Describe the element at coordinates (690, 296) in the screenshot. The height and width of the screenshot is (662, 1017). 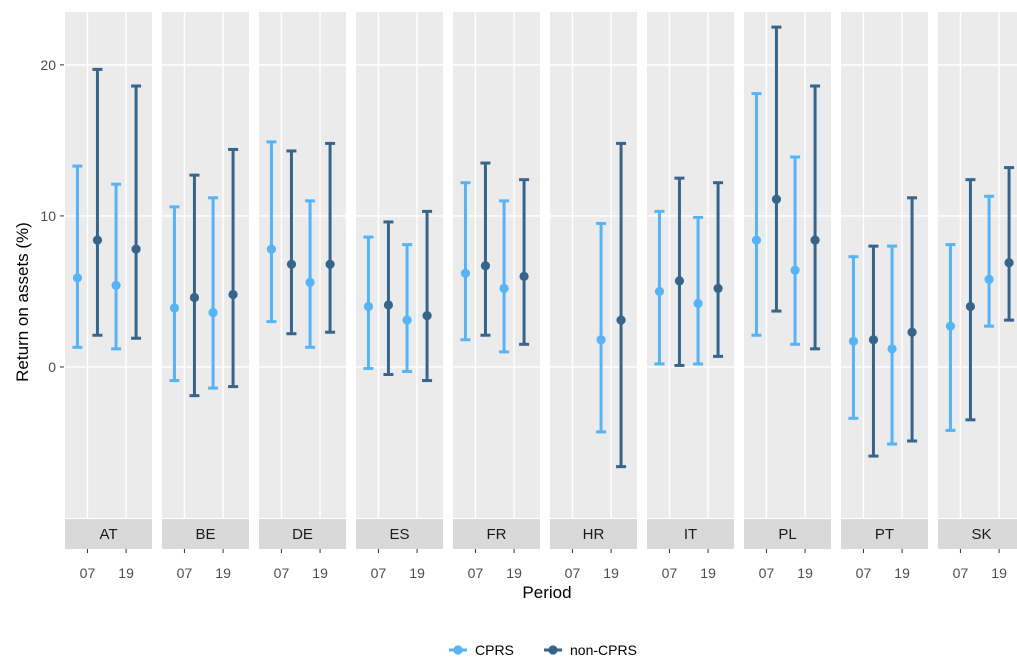
I see `facet-panel-it: IT 07 19` at that location.